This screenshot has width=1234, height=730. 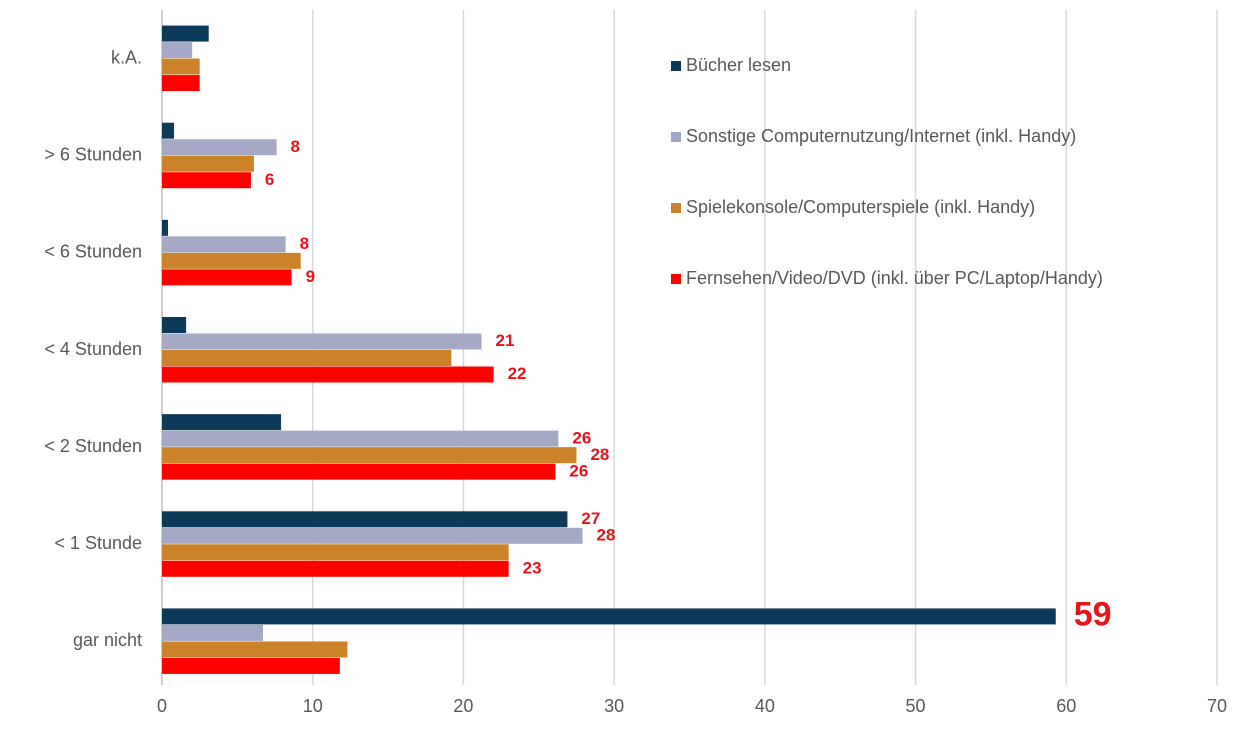 I want to click on data-label: 22, so click(x=517, y=373).